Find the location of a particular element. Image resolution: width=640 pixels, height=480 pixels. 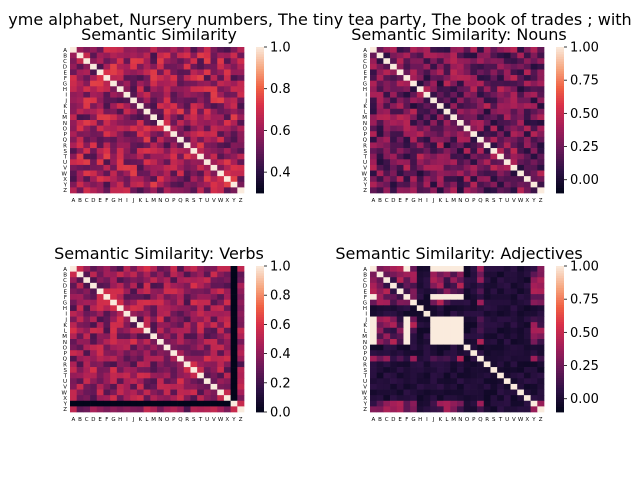

y-tick-label: J is located at coordinates (365, 320).